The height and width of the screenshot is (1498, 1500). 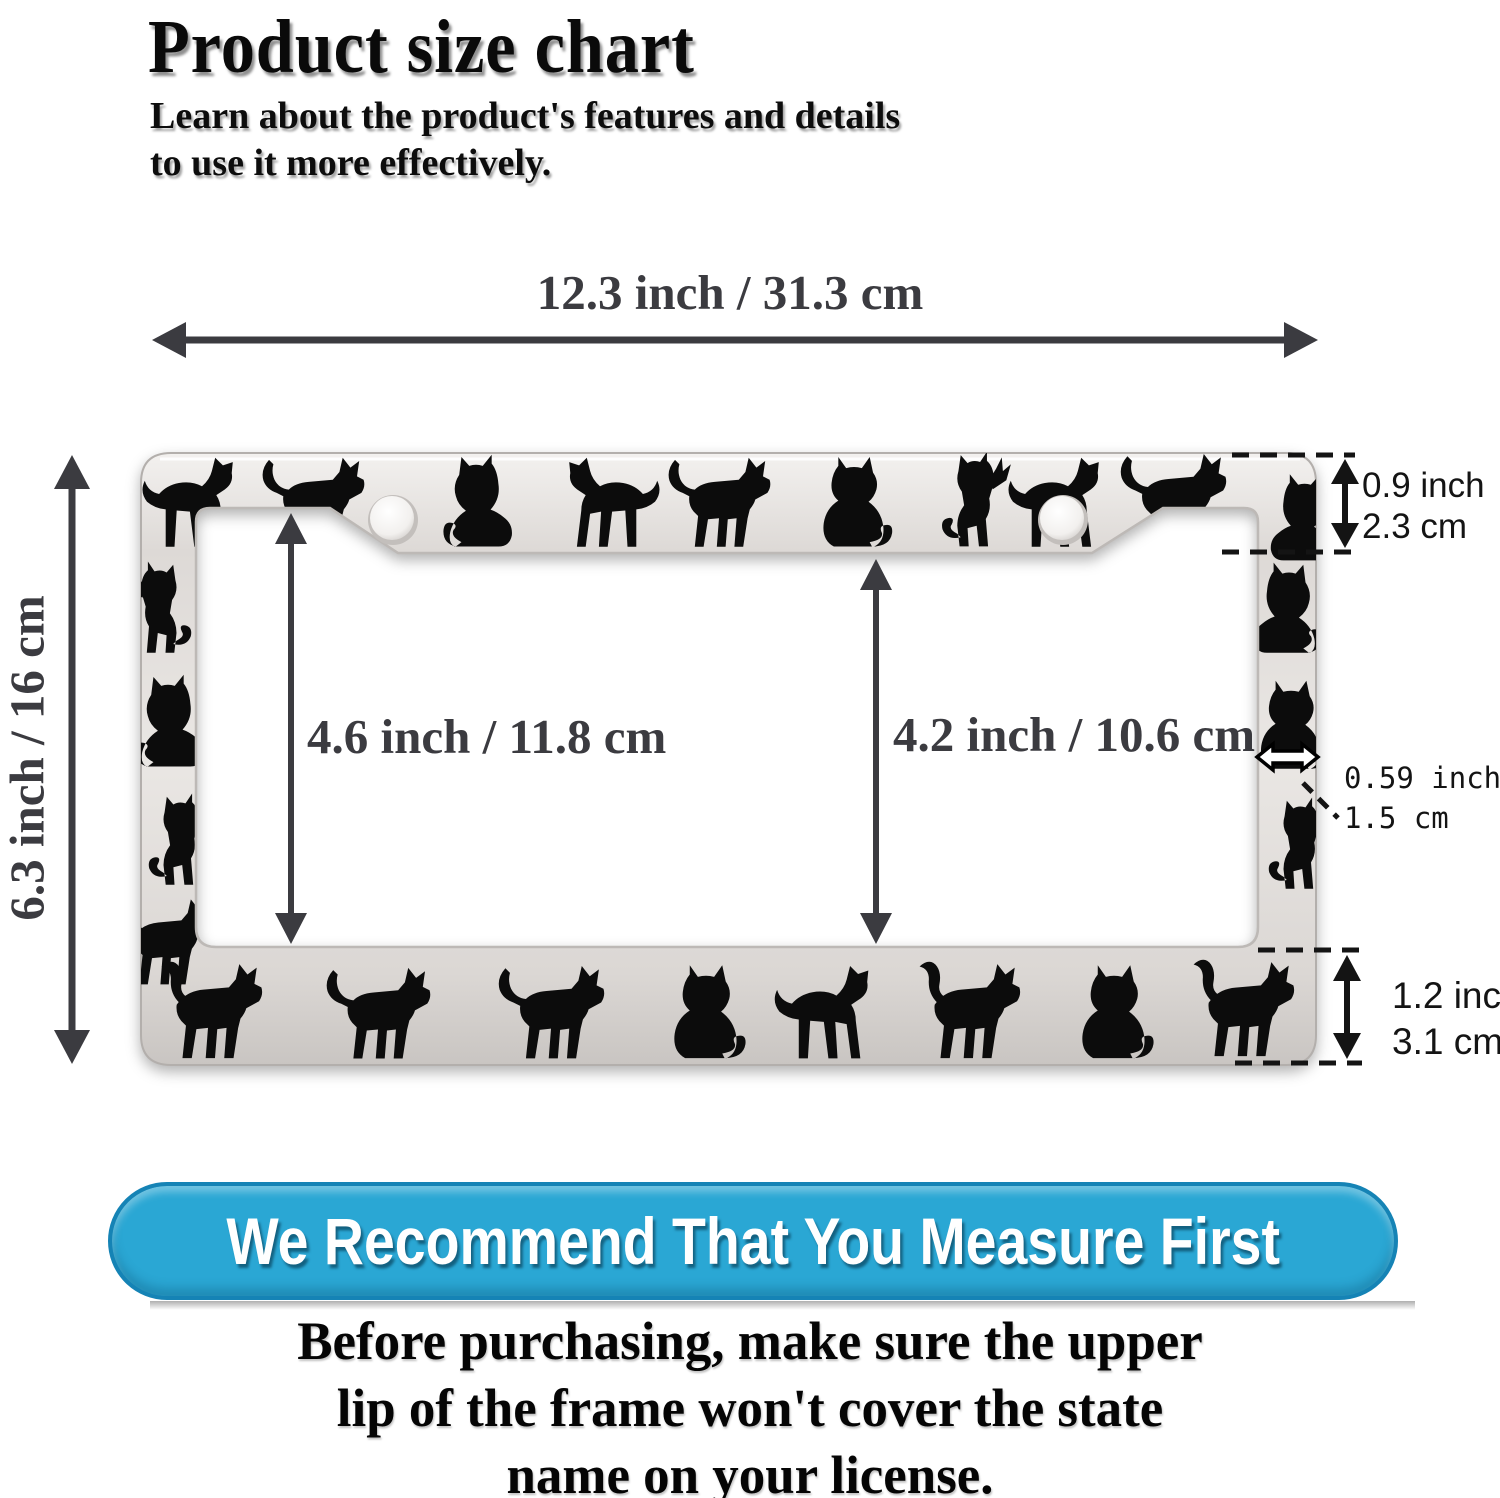 I want to click on page-title: Product size chart, so click(x=452, y=47).